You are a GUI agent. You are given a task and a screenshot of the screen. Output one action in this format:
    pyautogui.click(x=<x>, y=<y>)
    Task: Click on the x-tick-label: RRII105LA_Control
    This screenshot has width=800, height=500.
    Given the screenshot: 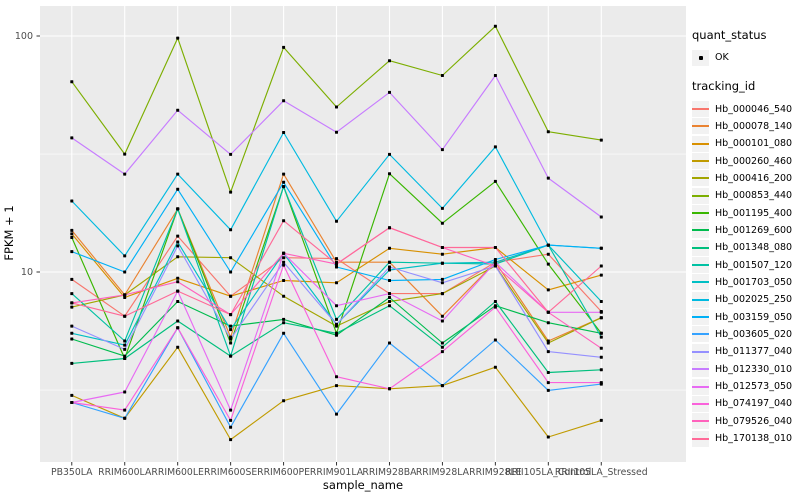 What is the action you would take?
    pyautogui.click(x=548, y=472)
    